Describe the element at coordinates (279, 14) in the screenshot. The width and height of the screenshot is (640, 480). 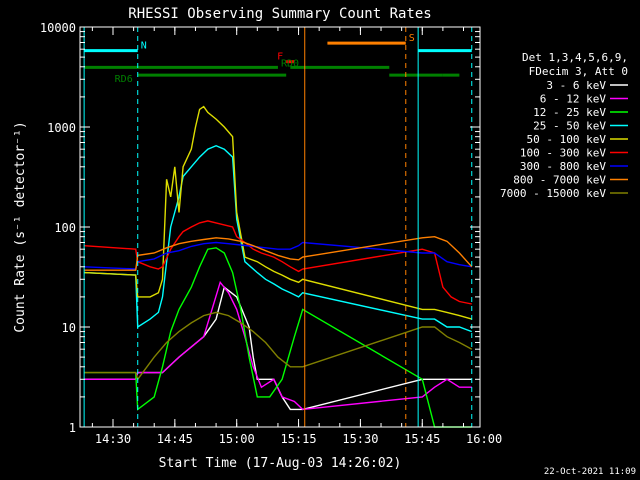
I see `chart-title: RHESSI Observing Summary Count Rates` at that location.